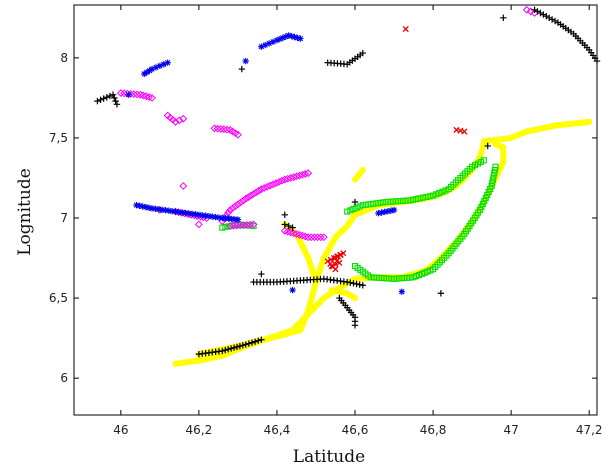  I want to click on x-tick-label: 46,6, so click(355, 430).